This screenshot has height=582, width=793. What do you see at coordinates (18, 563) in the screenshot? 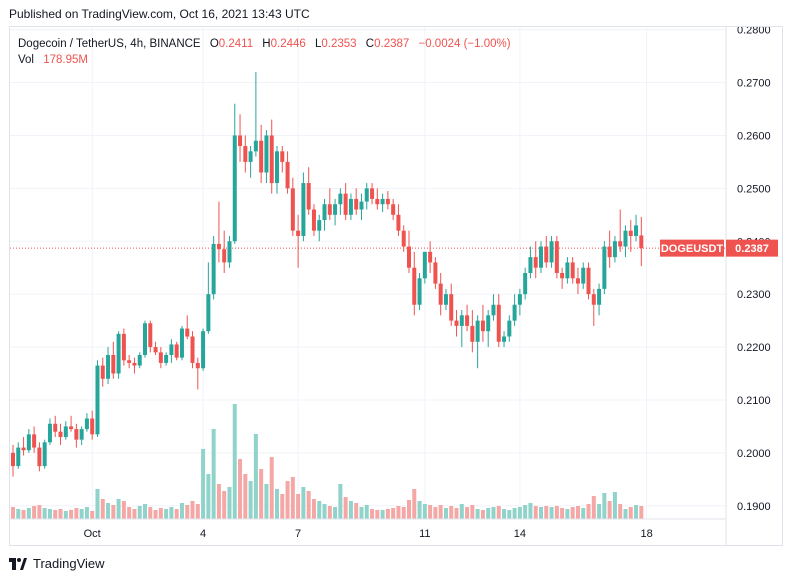
I see `tradingview-logo-icon` at bounding box center [18, 563].